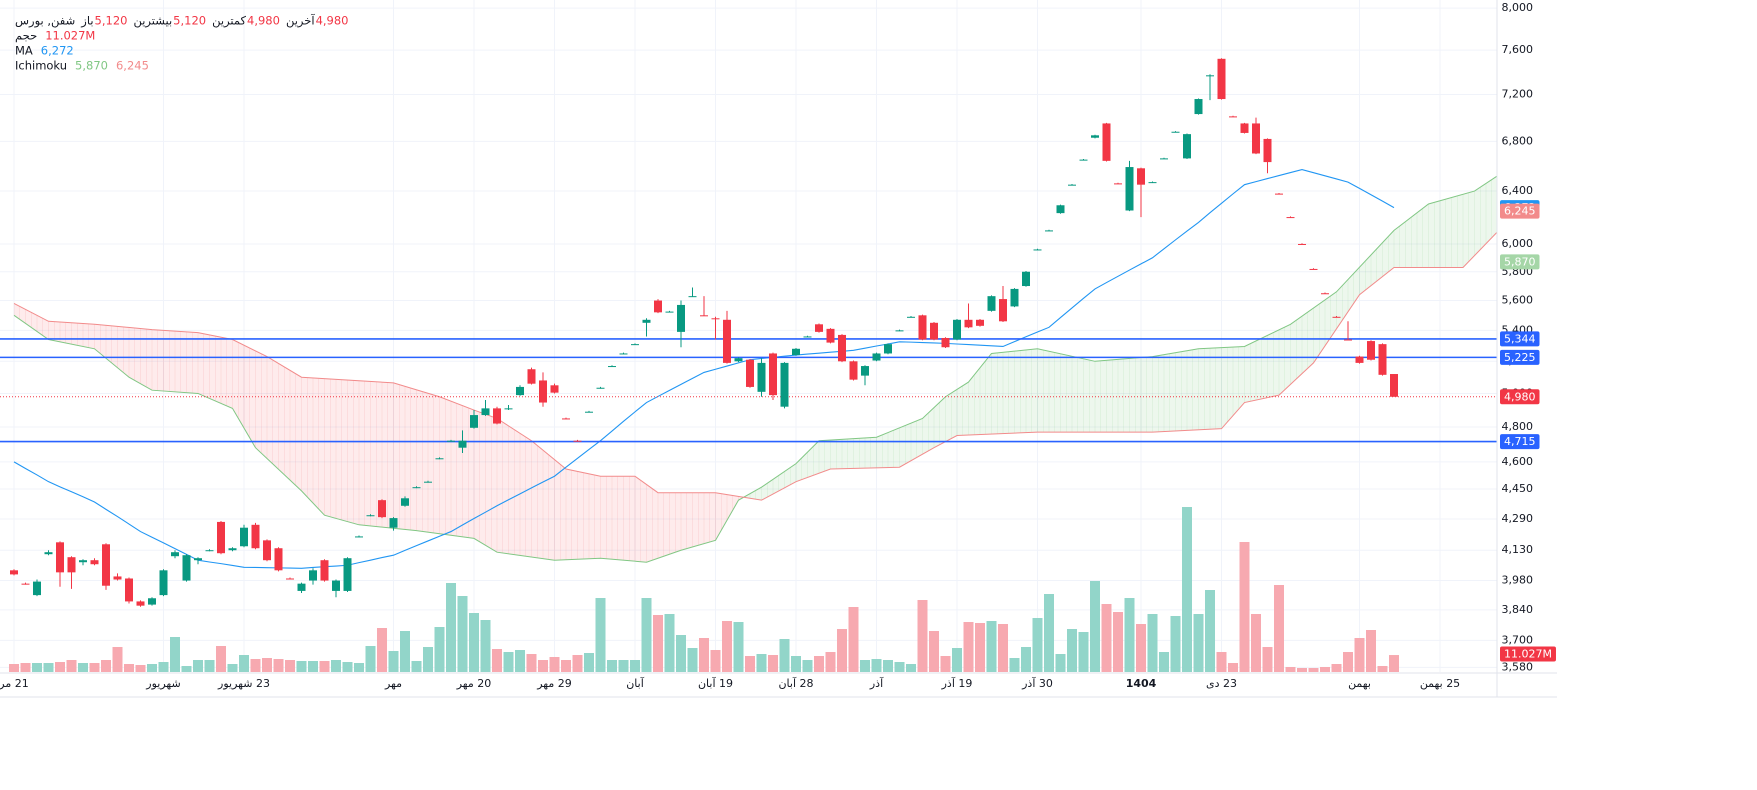  What do you see at coordinates (57, 51) in the screenshot?
I see `legend-text: 6,272` at bounding box center [57, 51].